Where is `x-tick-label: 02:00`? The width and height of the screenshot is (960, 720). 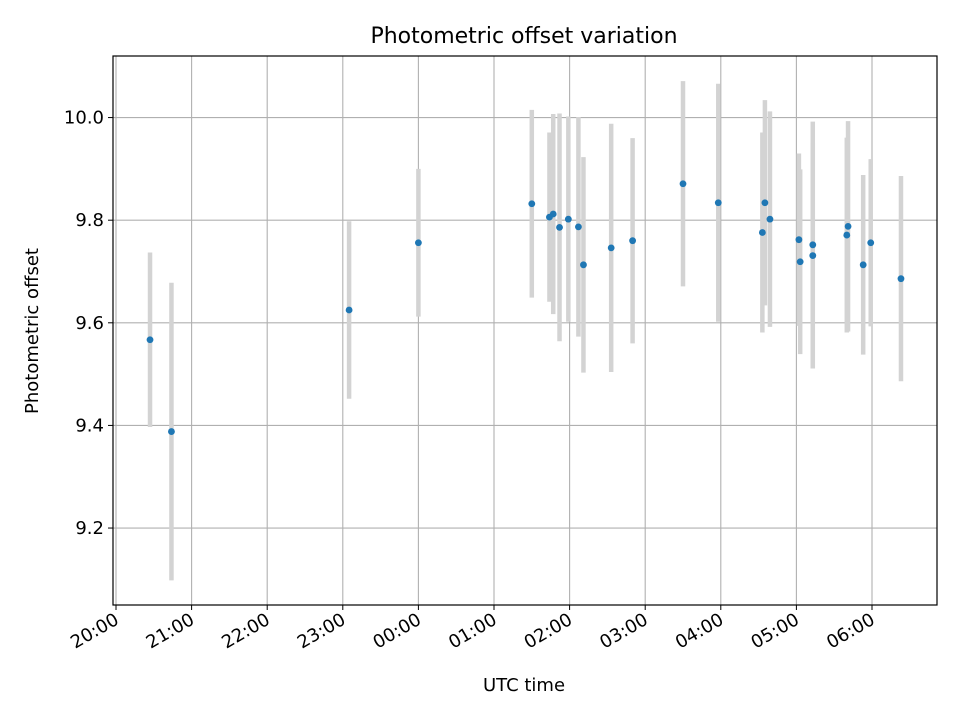 x-tick-label: 02:00 is located at coordinates (548, 631).